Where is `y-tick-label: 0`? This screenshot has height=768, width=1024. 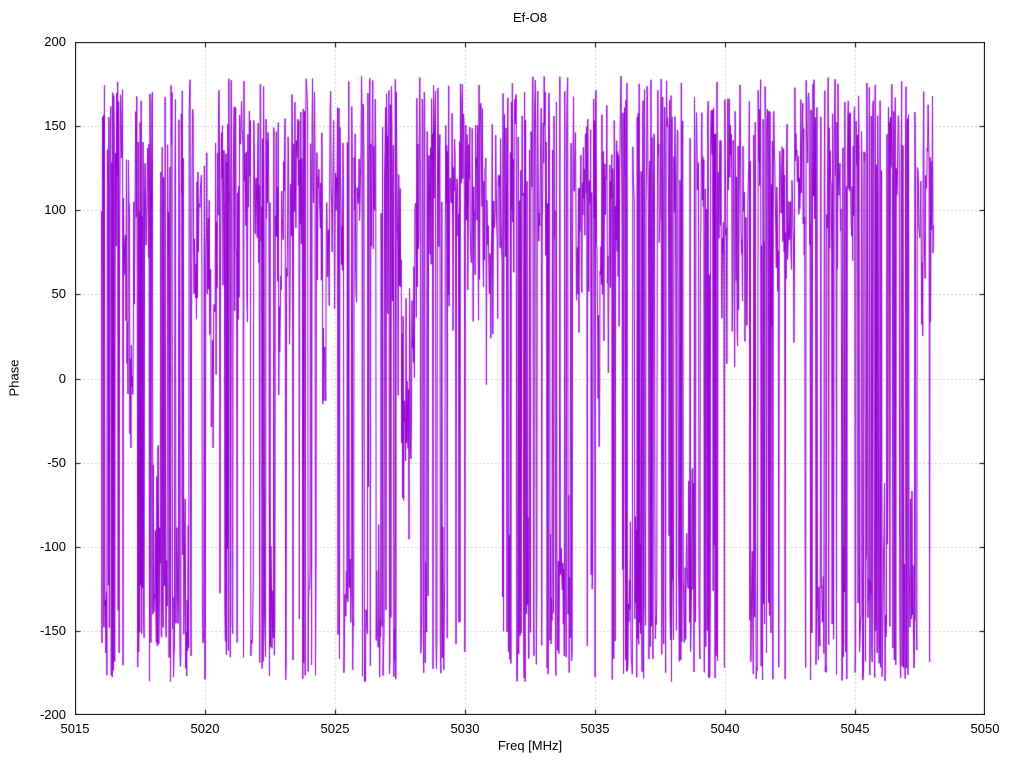
y-tick-label: 0 is located at coordinates (62, 378).